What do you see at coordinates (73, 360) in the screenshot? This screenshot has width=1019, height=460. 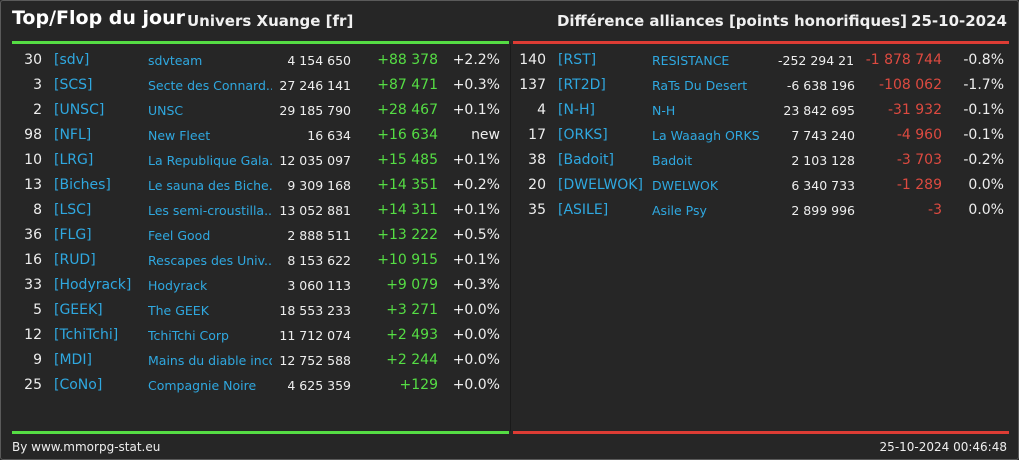 I see `alliance-tag-link: [MDI]` at bounding box center [73, 360].